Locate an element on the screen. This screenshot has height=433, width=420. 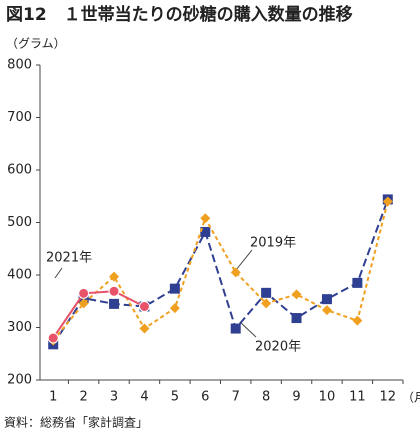
y-tick-label: 700 is located at coordinates (19, 117).